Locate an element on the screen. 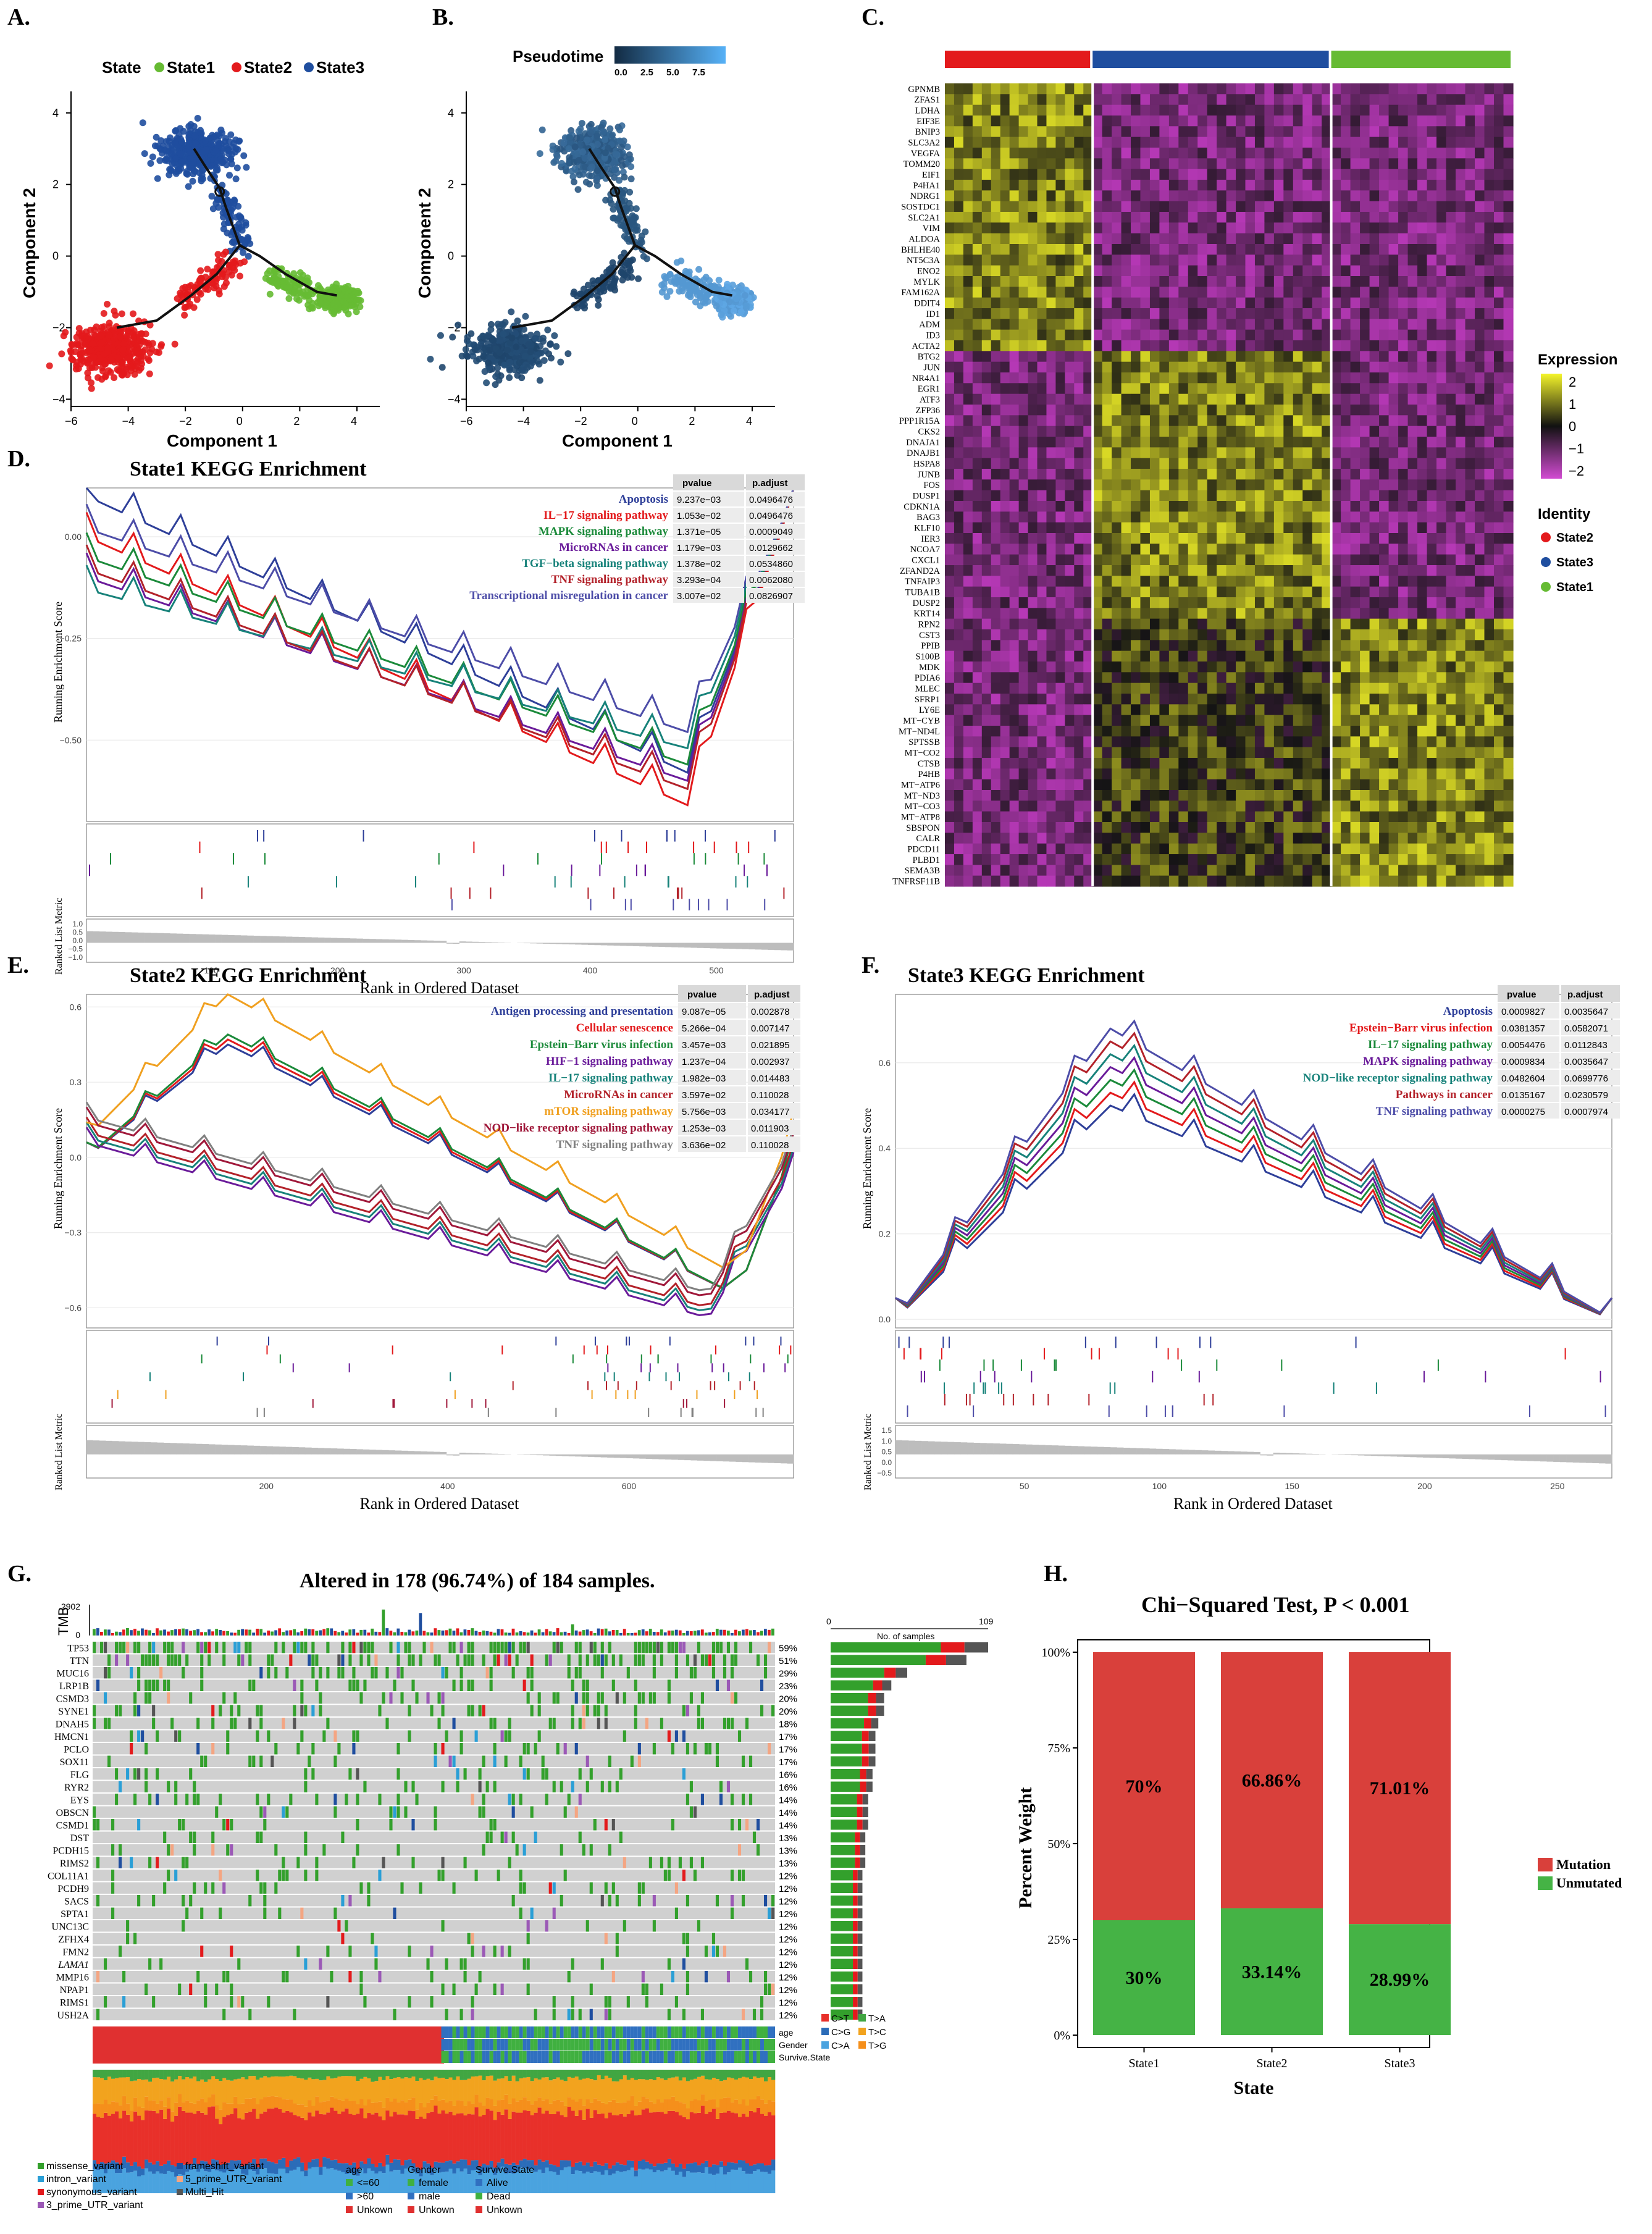  gene-label: P4HA1 is located at coordinates (926, 186).